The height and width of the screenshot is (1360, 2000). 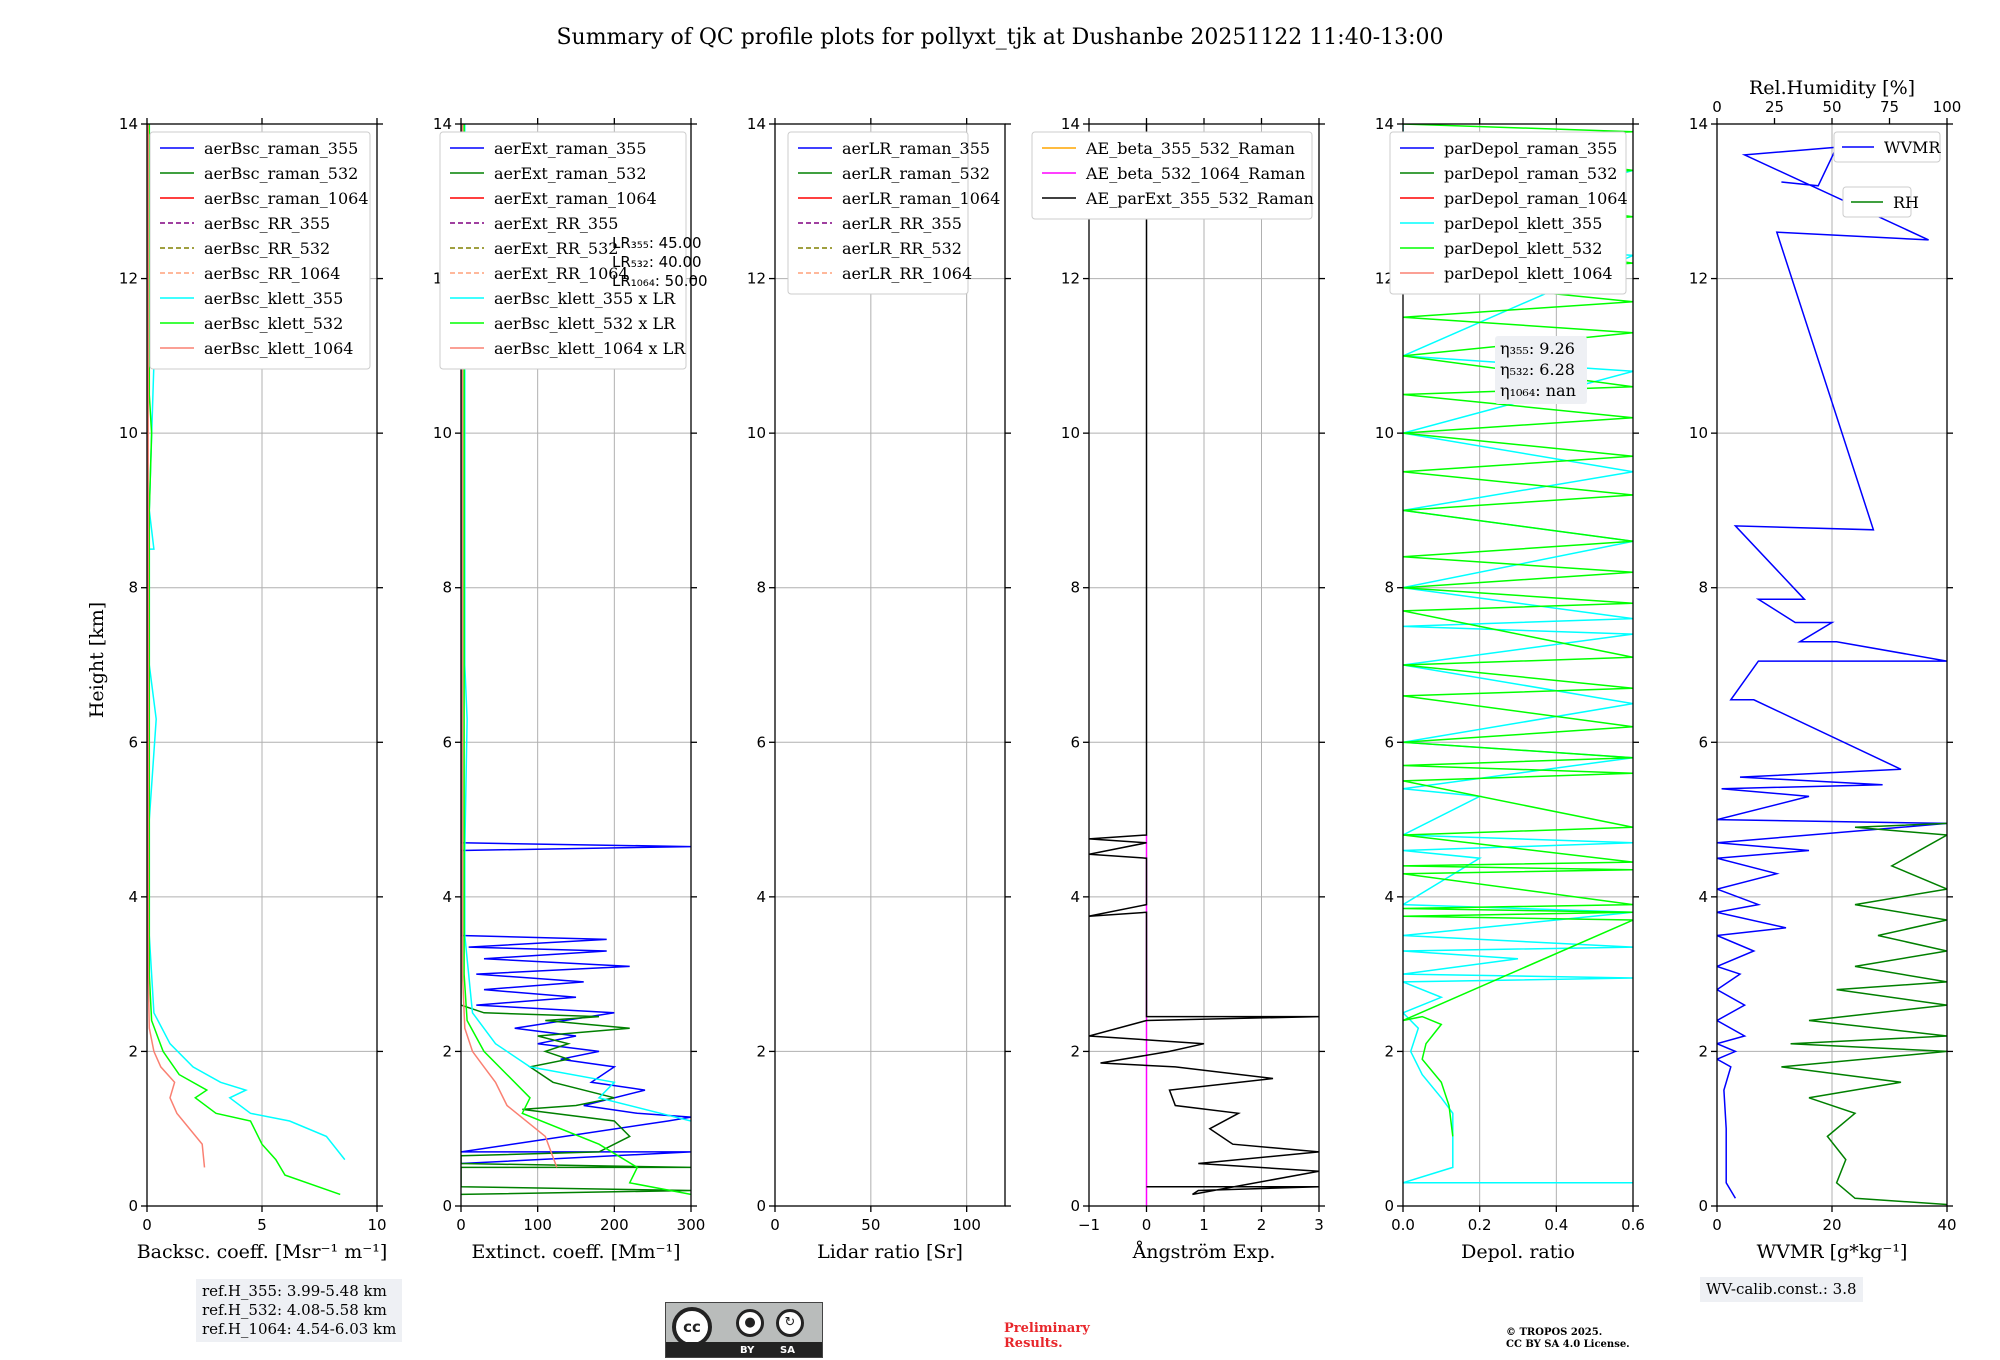 What do you see at coordinates (1204, 1225) in the screenshot?
I see `x-tick-label: 1` at bounding box center [1204, 1225].